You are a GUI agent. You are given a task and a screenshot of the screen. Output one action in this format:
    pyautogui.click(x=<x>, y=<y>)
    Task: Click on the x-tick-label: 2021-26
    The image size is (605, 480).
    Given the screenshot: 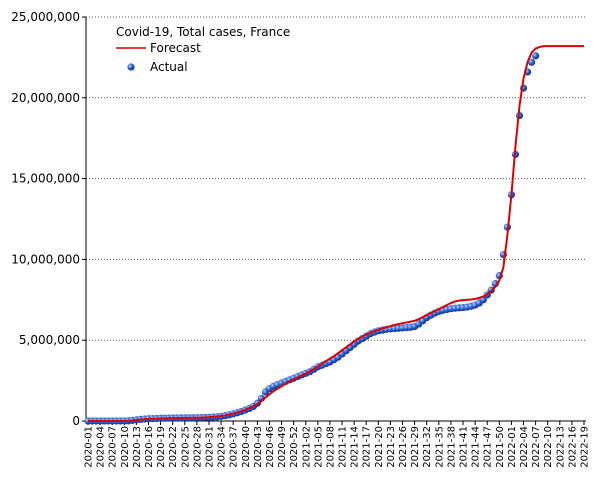 What is the action you would take?
    pyautogui.click(x=403, y=447)
    